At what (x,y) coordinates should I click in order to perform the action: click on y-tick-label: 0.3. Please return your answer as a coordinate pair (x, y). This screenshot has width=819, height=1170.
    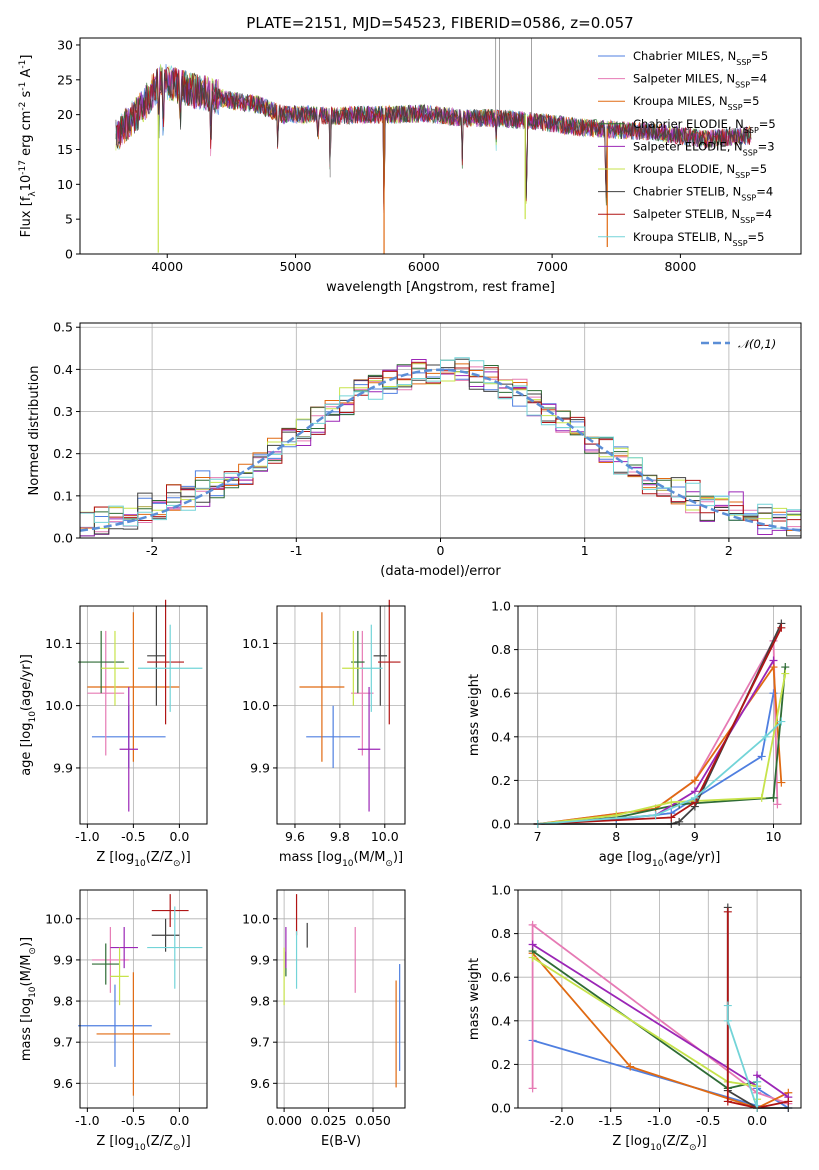
    Looking at the image, I should click on (63, 411).